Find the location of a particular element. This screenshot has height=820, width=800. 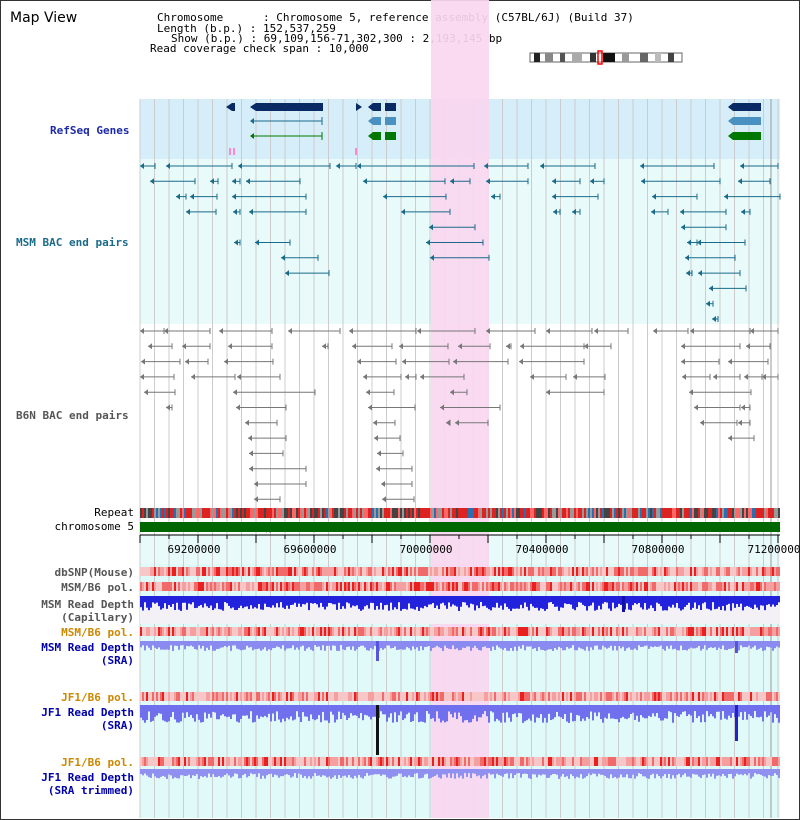

label-msm-depth-sra-sub: (SRA) is located at coordinates (117, 660).